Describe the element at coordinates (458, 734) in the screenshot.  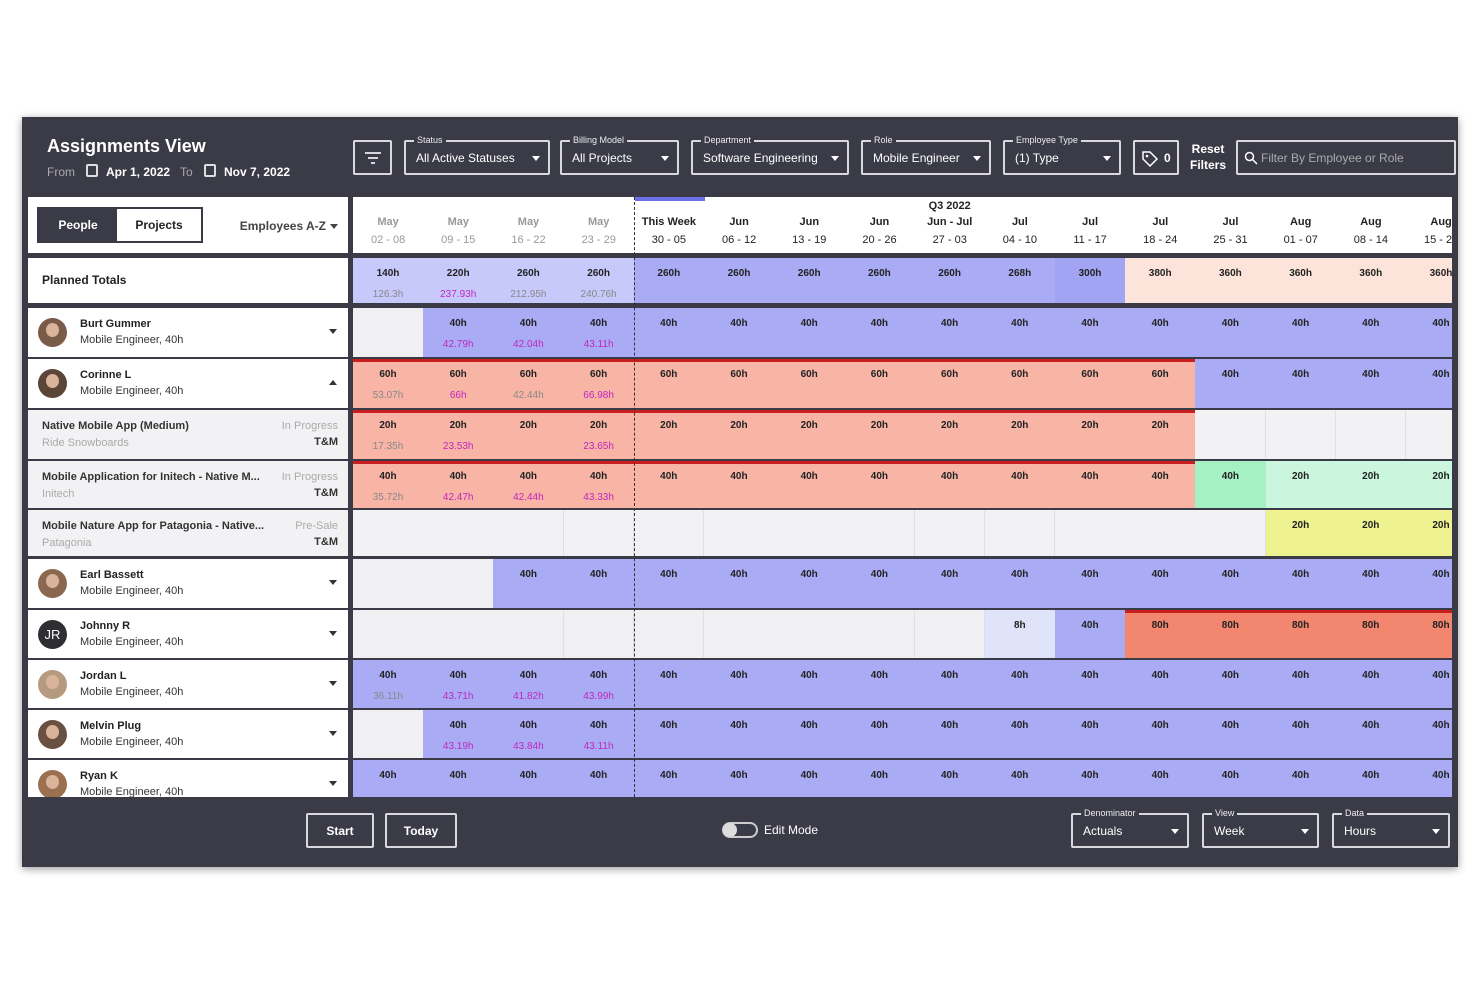
I see `schedule-cell: 40h 43.19h` at that location.